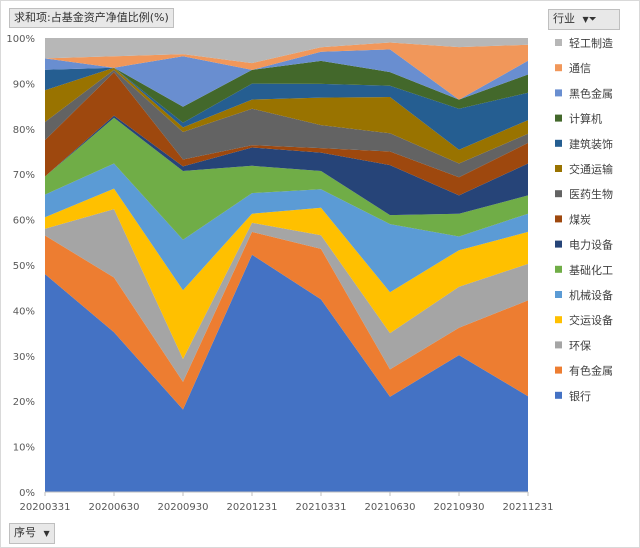 The width and height of the screenshot is (640, 548). Describe the element at coordinates (580, 345) in the screenshot. I see `legend-entry: 环保` at that location.